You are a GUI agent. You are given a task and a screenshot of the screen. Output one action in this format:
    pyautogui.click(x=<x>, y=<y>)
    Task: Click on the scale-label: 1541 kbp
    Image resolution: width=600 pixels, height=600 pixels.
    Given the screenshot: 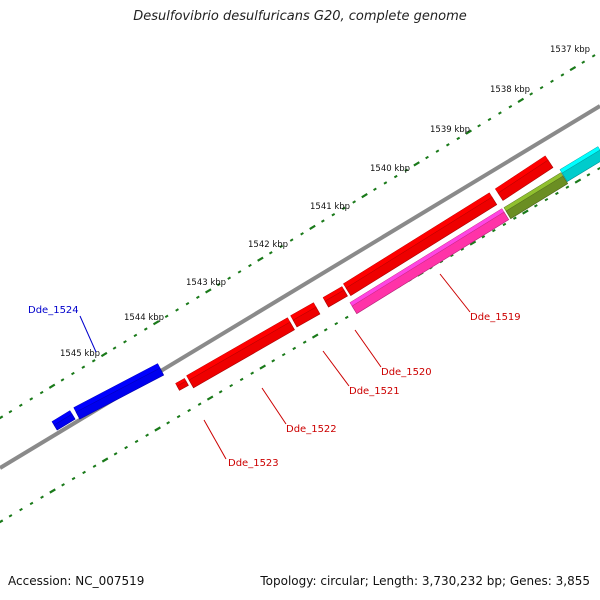 What is the action you would take?
    pyautogui.click(x=330, y=207)
    